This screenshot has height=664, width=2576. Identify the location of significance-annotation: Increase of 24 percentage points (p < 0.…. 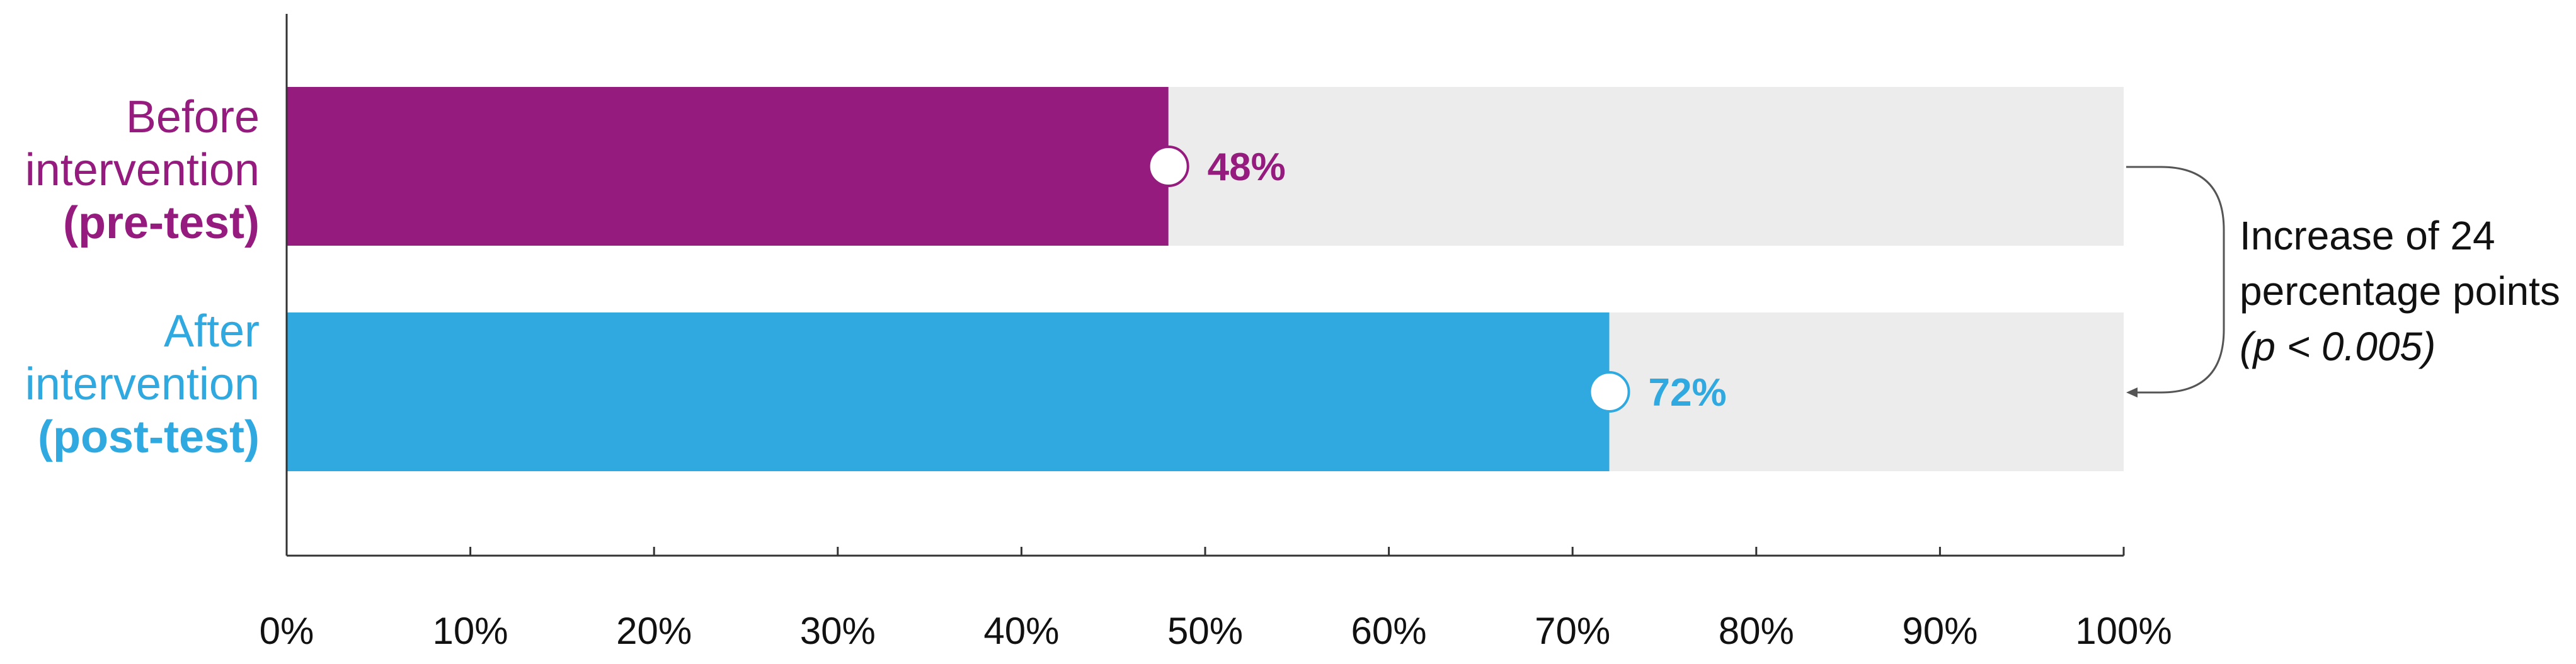
(2400, 291).